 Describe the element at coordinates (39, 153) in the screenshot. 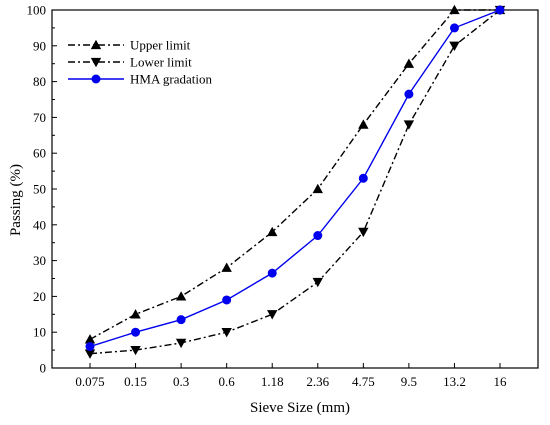

I see `y-tick-label: 60` at that location.